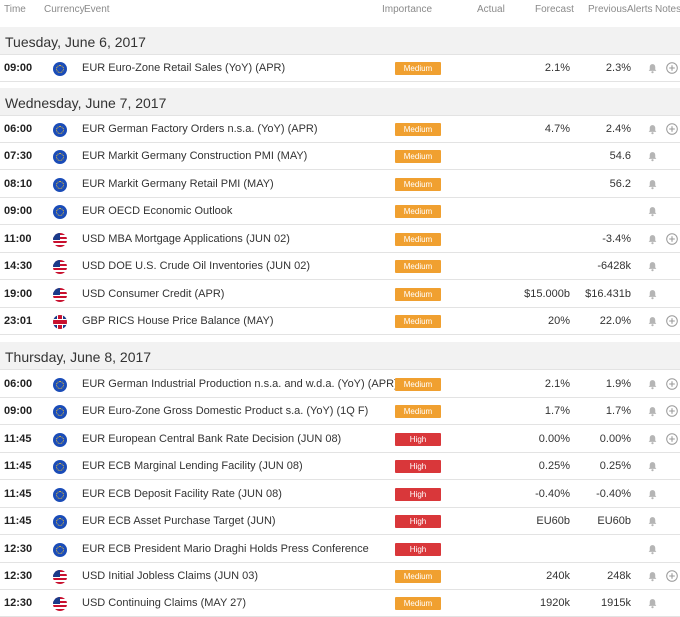 The height and width of the screenshot is (617, 680). What do you see at coordinates (557, 129) in the screenshot?
I see `forecast-value: 4.7%` at bounding box center [557, 129].